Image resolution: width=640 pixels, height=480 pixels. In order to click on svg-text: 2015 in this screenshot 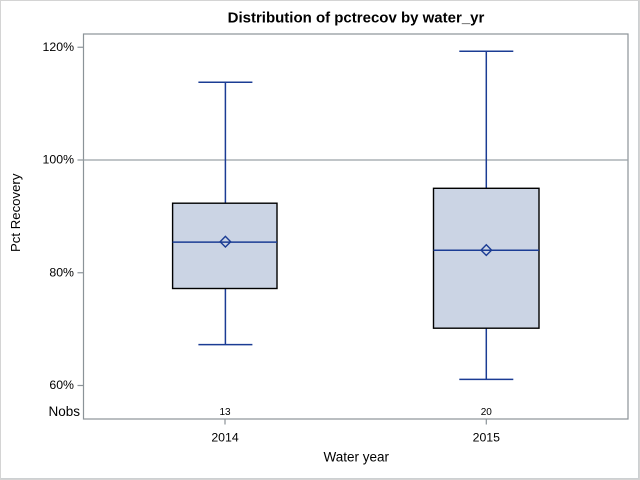, I will do `click(487, 437)`.